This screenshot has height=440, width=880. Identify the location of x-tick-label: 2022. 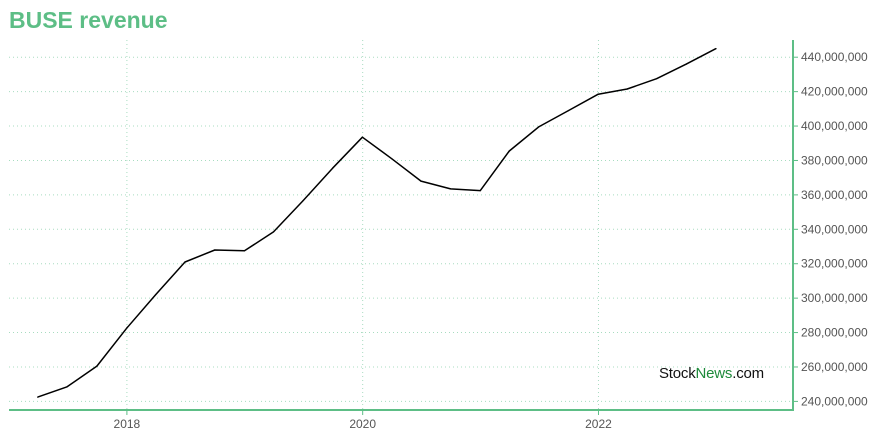
(598, 424).